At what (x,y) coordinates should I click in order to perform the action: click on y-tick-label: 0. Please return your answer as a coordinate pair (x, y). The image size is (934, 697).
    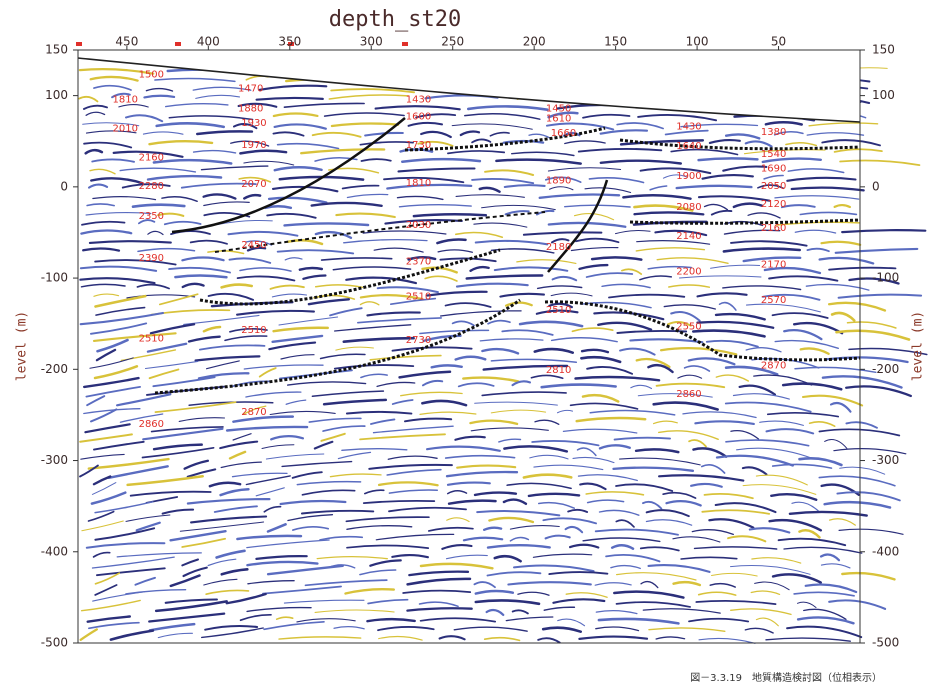
    Looking at the image, I should click on (64, 186).